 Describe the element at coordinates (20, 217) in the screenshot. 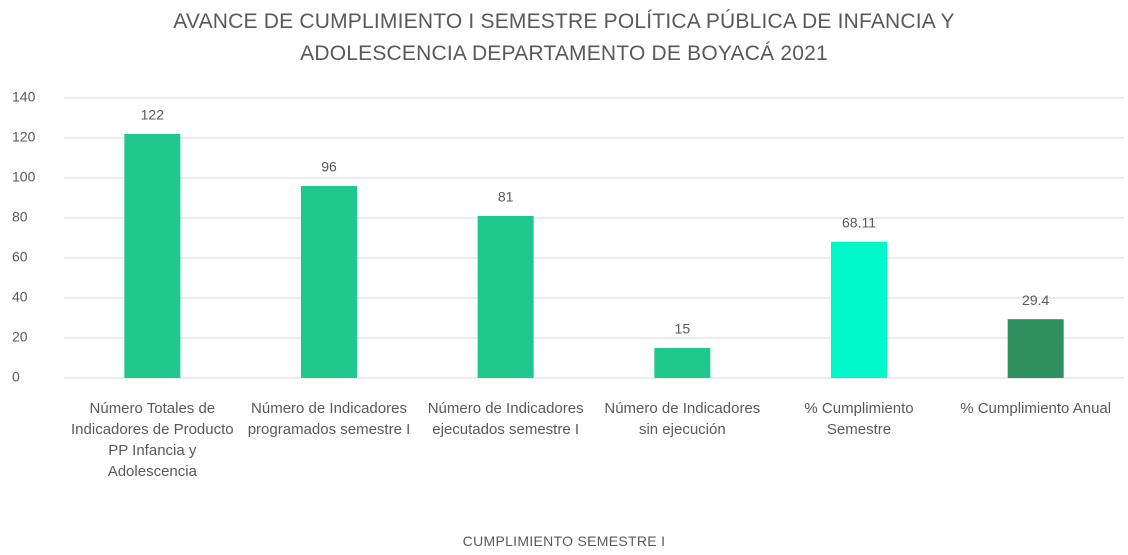

I see `y-tick-label: 80` at that location.